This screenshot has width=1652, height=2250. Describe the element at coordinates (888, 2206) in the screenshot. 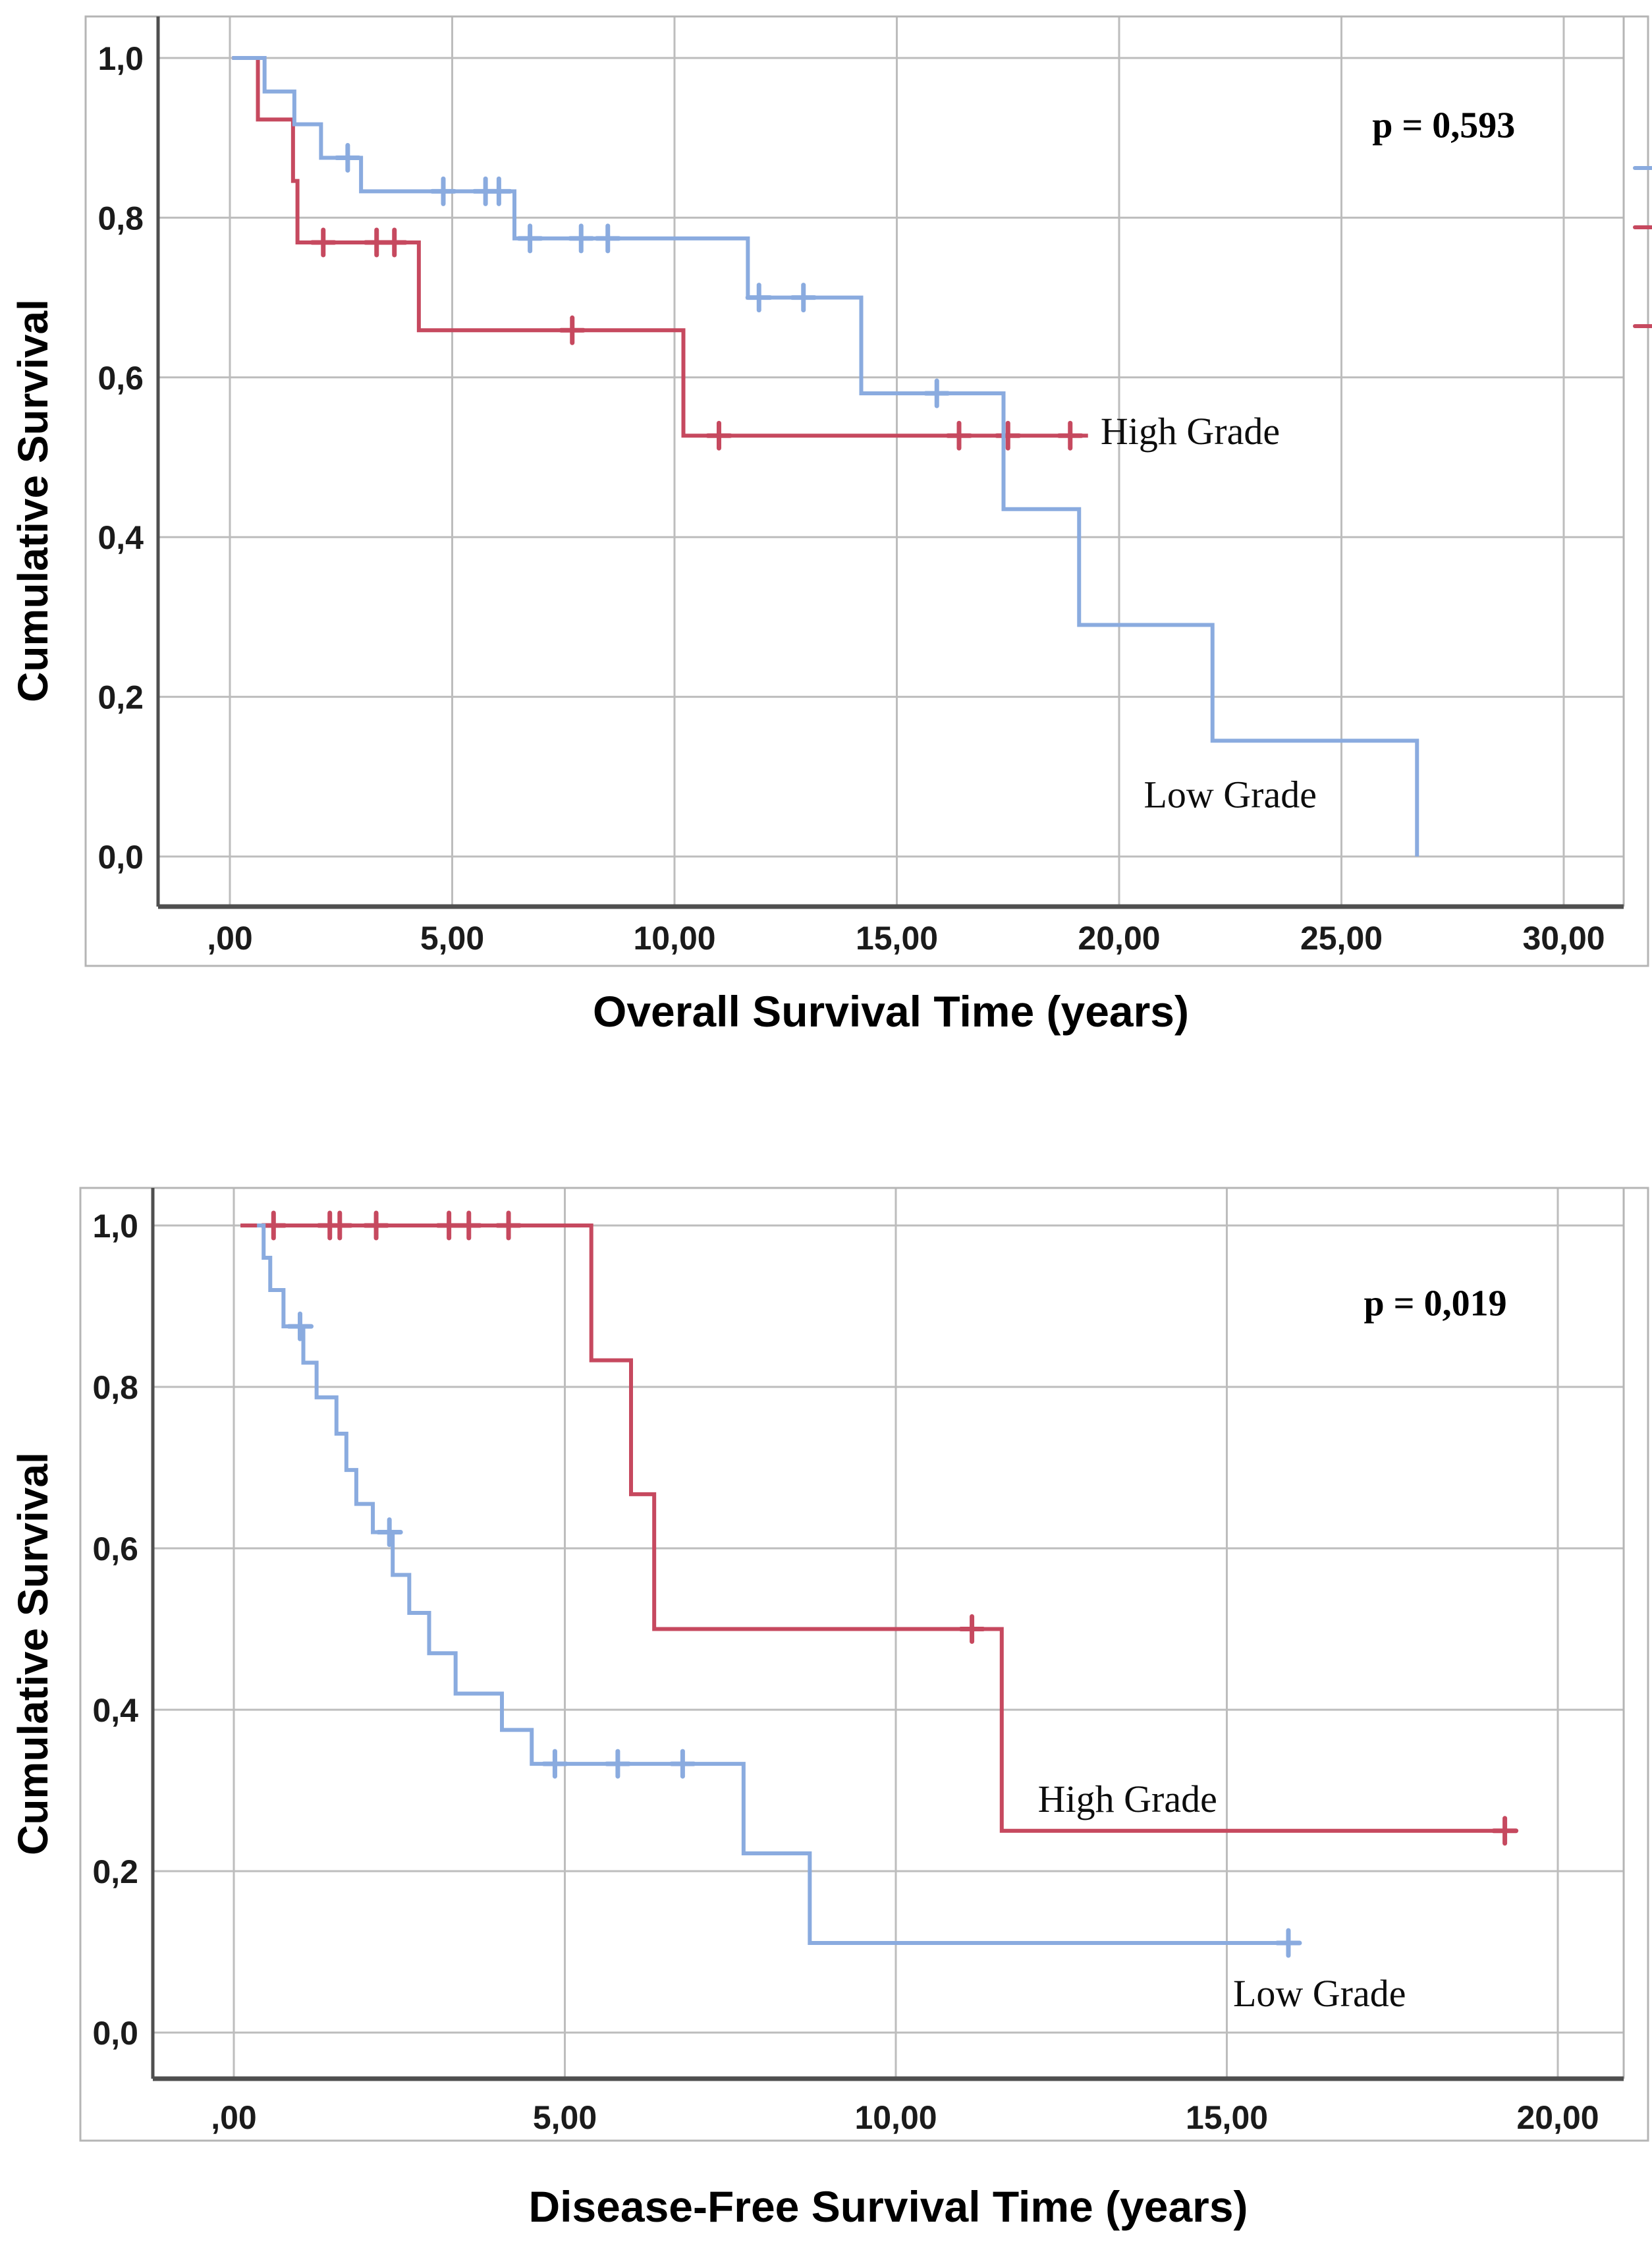

I see `x-axis-title: Disease-Free Survival Time (years)` at that location.